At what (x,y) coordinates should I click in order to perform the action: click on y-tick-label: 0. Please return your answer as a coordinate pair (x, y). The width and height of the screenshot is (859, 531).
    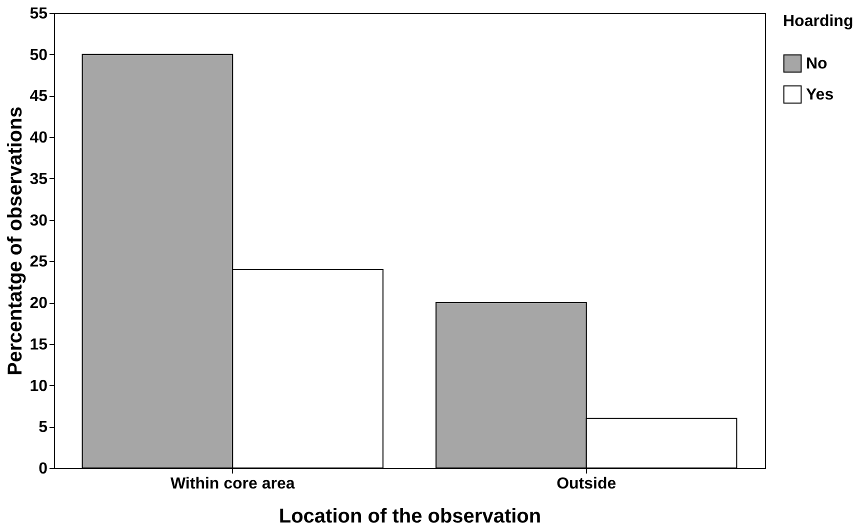
    Looking at the image, I should click on (43, 469).